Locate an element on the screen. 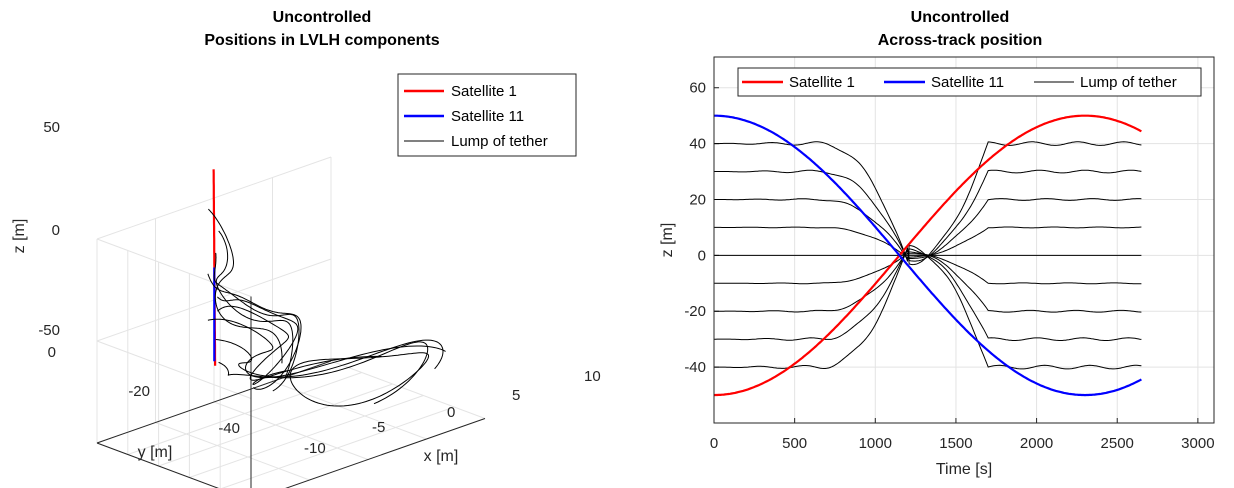 The image size is (1234, 488). z-axis-label: z [m] is located at coordinates (19, 236).